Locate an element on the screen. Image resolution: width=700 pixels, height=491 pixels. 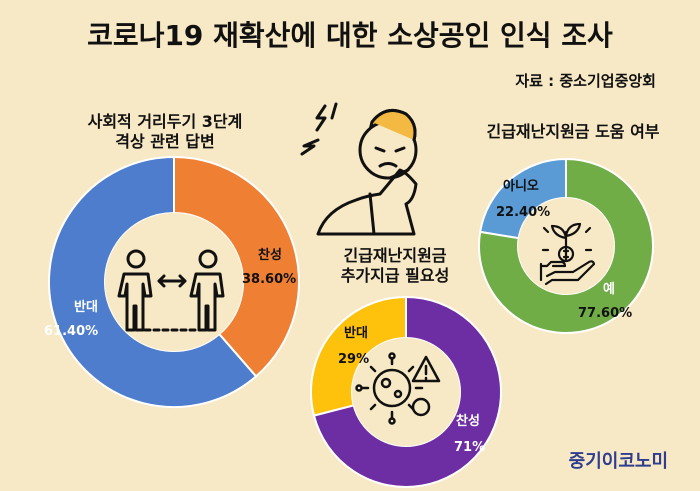
chart2-label-oppose: 반대 is located at coordinates (356, 333).